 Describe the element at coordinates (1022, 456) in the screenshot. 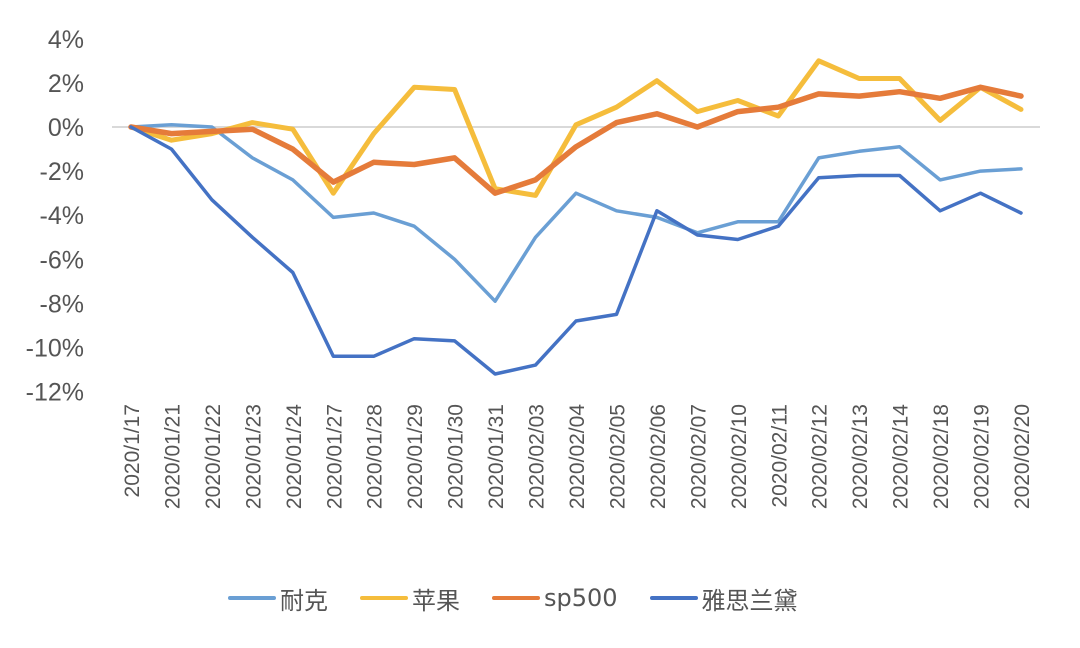

I see `x-tick-label: 2020/02/20` at that location.